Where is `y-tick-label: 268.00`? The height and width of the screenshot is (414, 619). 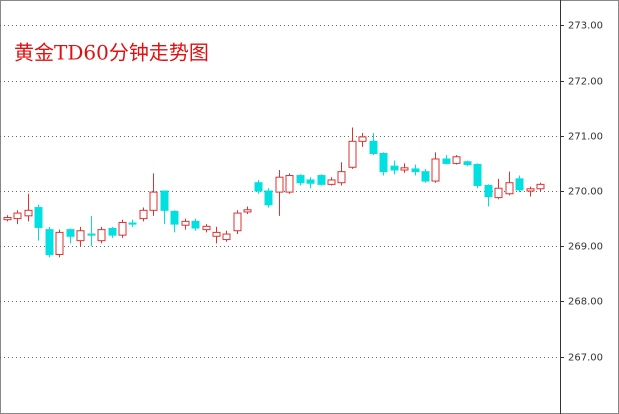 y-tick-label: 268.00 is located at coordinates (585, 302).